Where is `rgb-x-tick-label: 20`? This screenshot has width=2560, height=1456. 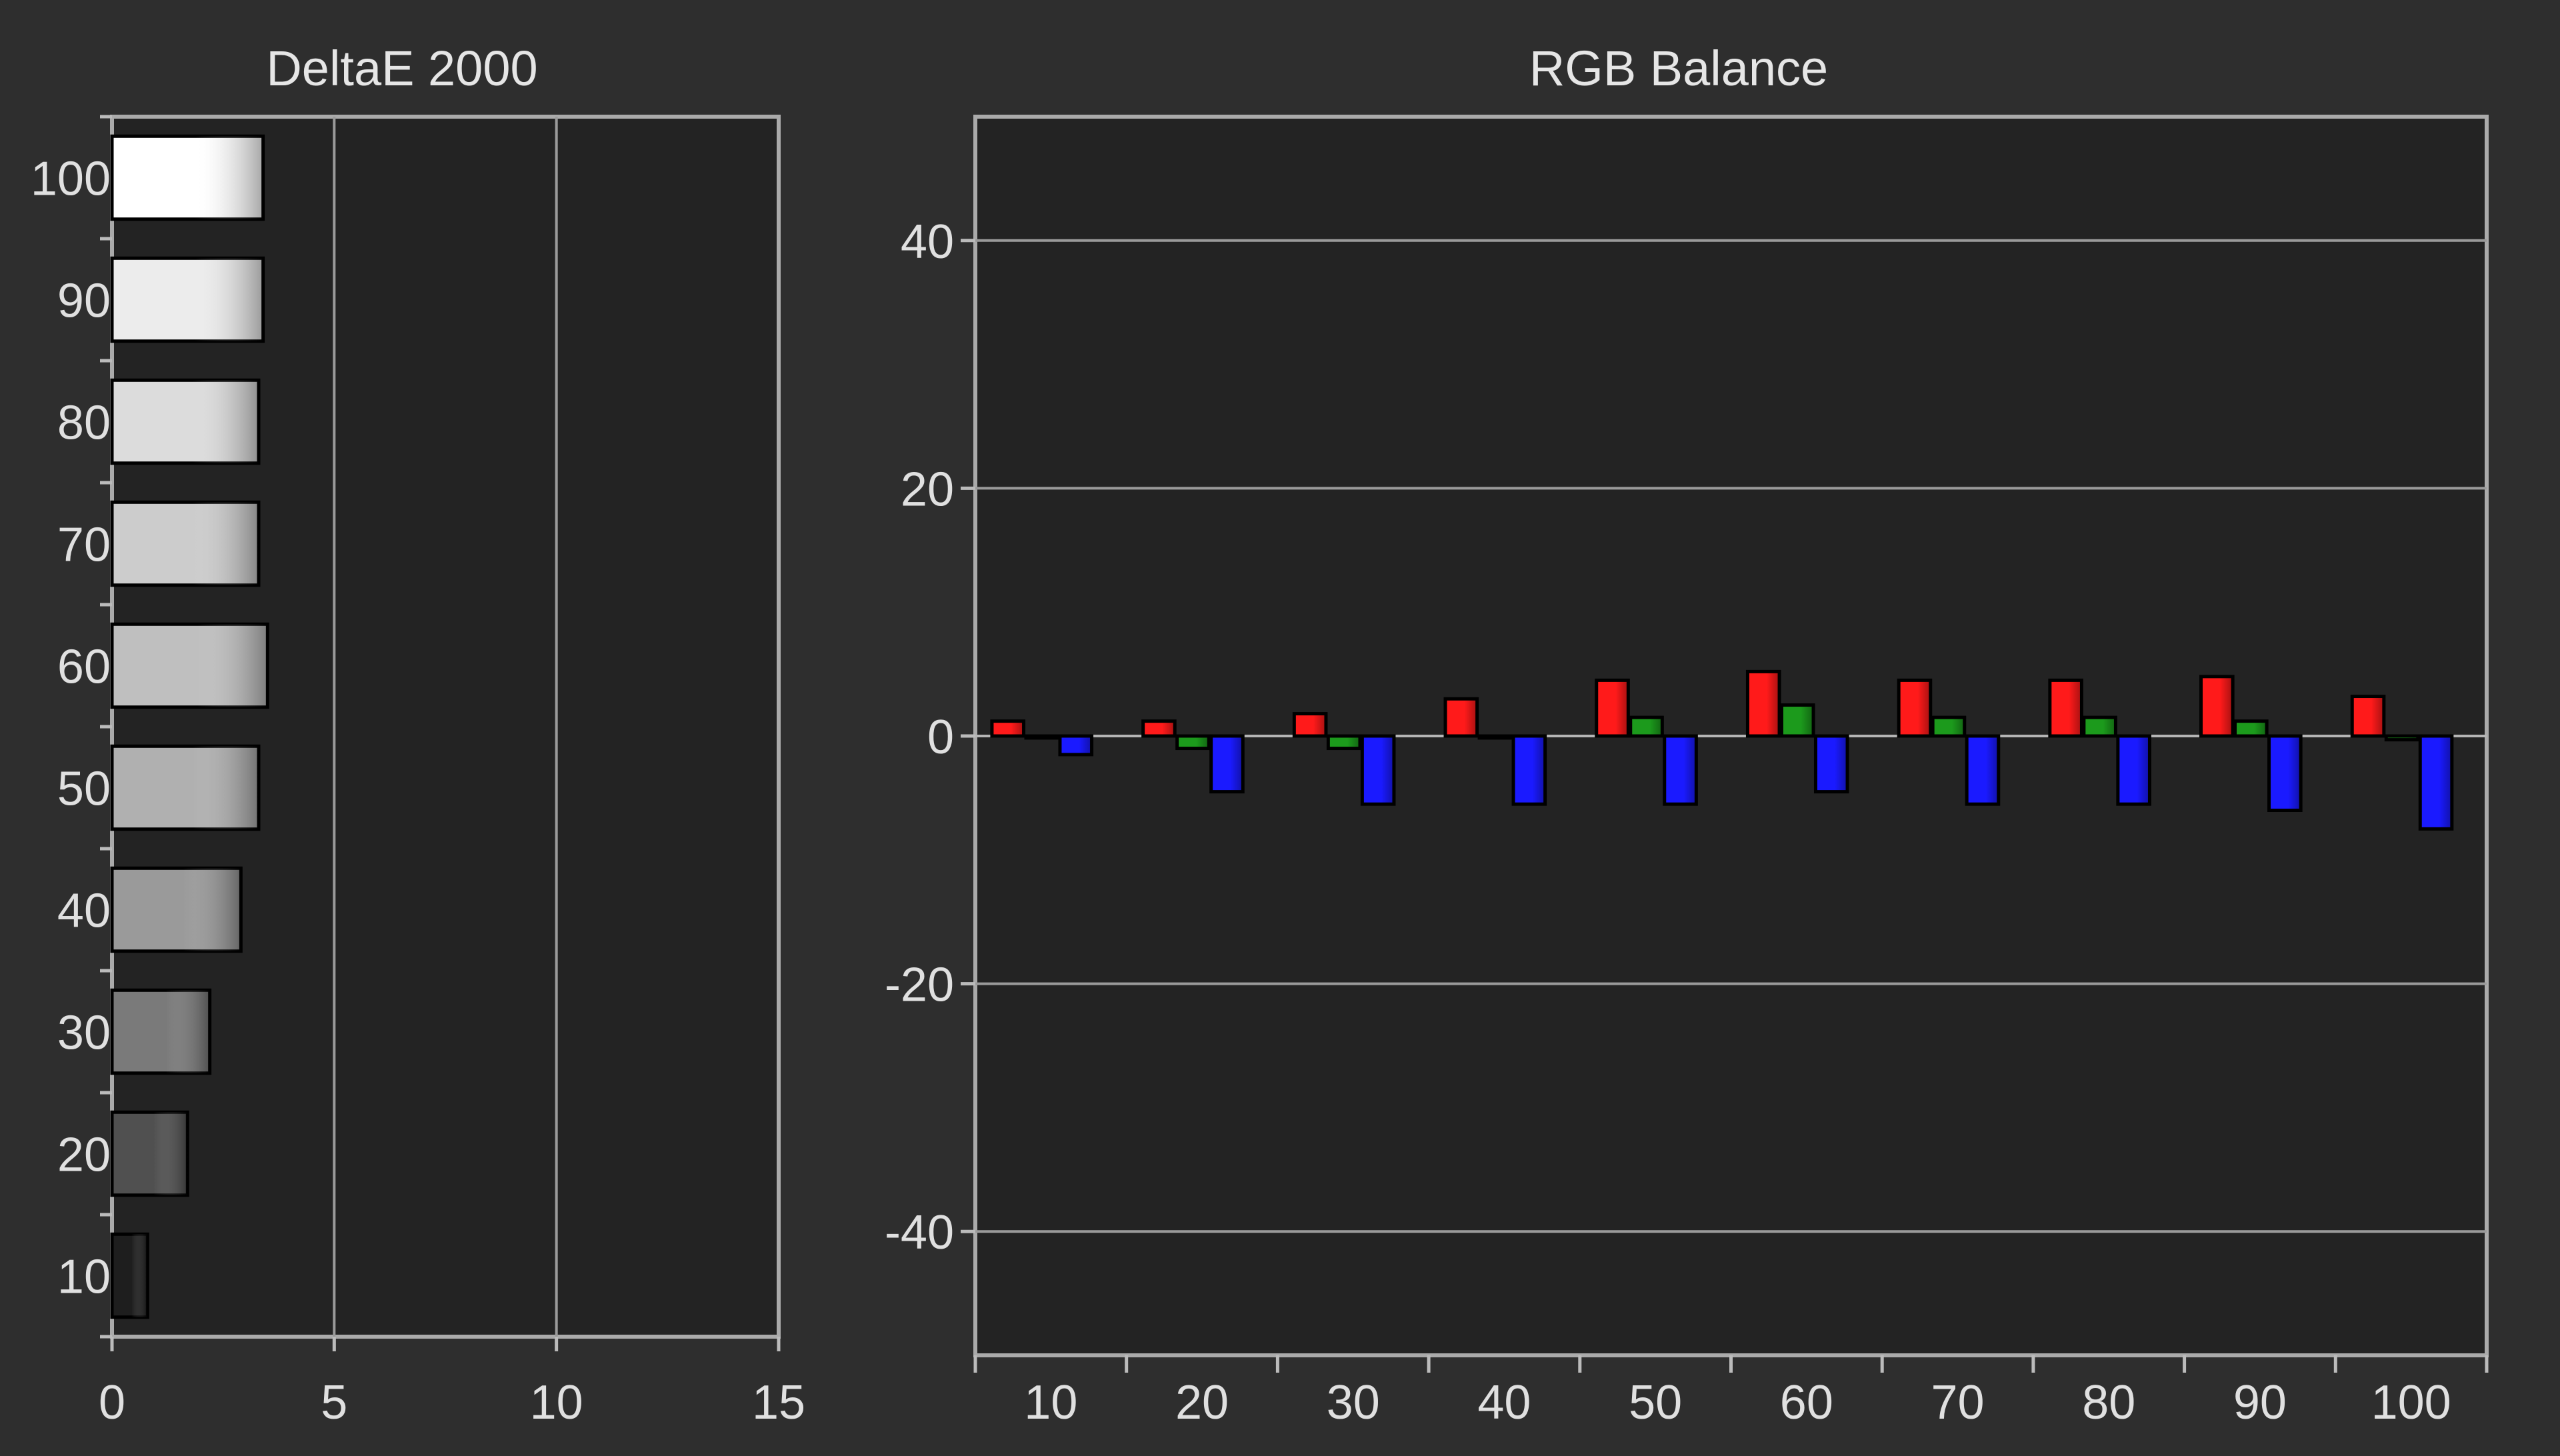 rgb-x-tick-label: 20 is located at coordinates (1202, 1402).